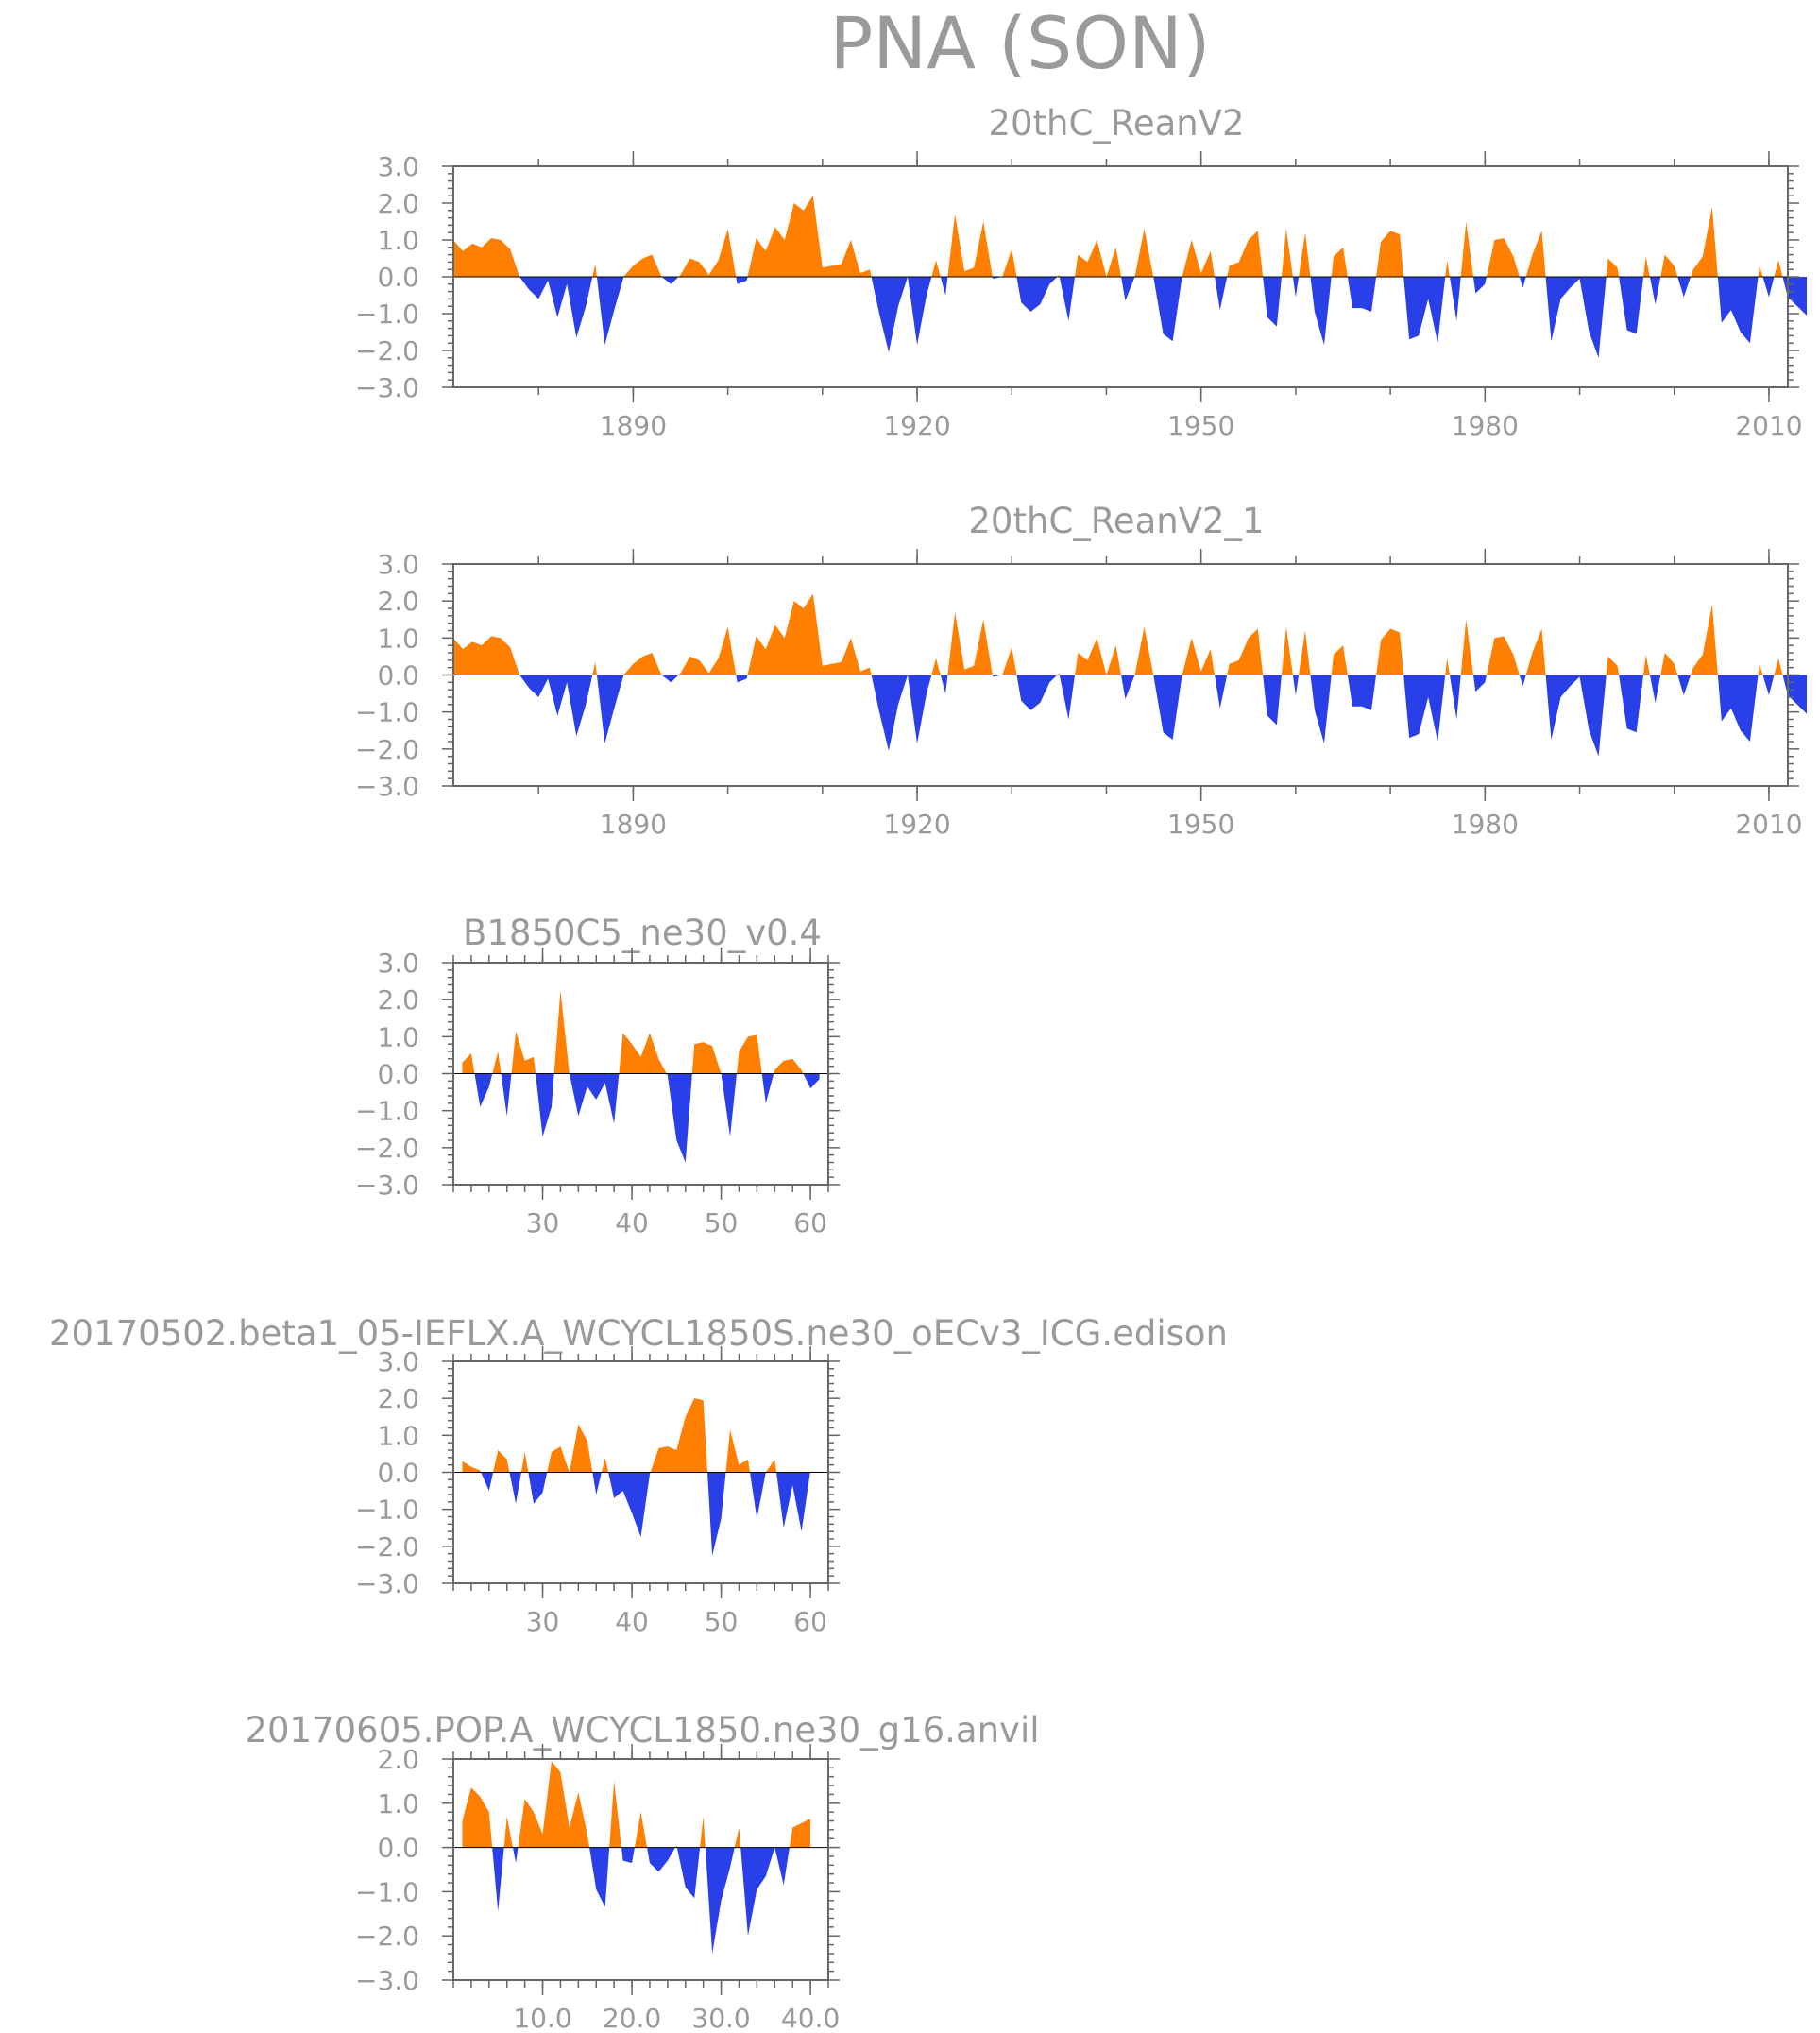 This screenshot has height=2033, width=1820. Describe the element at coordinates (642, 933) in the screenshot. I see `panel-title: B1850C5_ne30_v0.4` at that location.